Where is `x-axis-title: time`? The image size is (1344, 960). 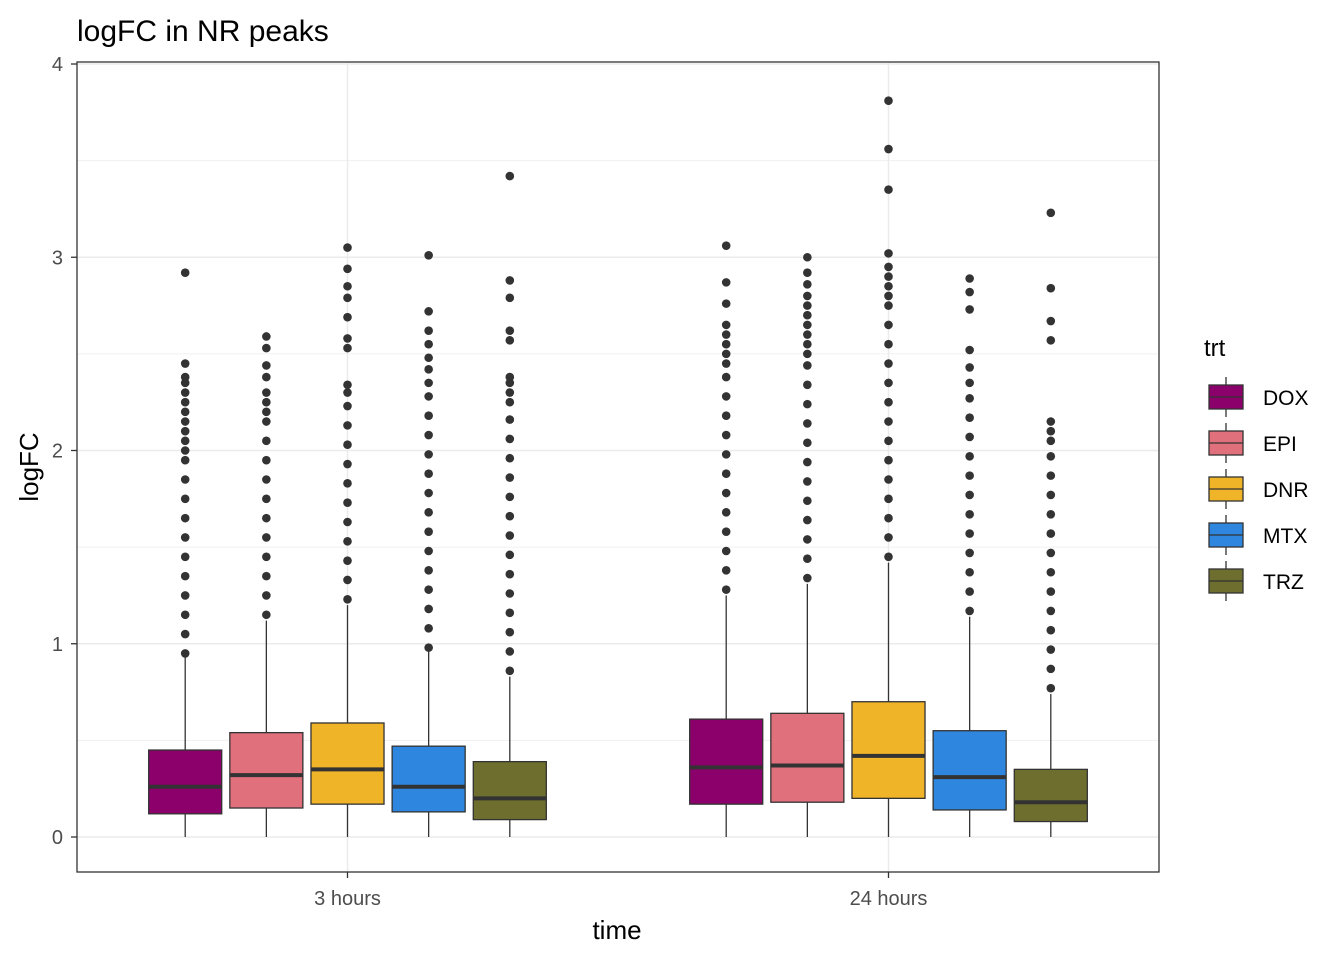 x-axis-title: time is located at coordinates (616, 930).